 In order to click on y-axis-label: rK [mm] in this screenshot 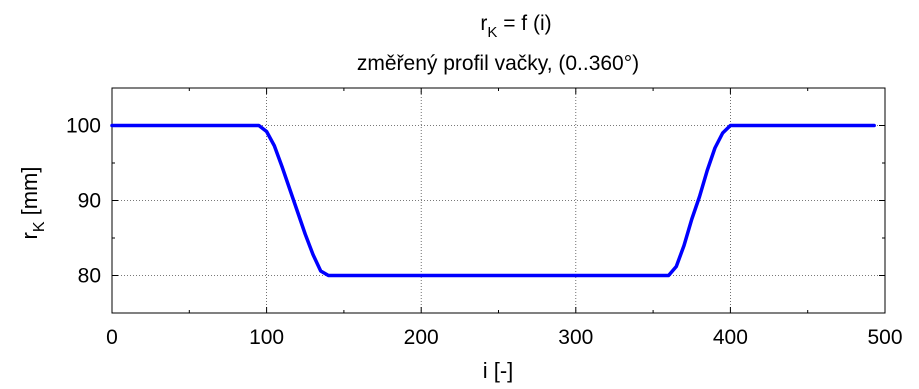, I will do `click(32, 203)`.